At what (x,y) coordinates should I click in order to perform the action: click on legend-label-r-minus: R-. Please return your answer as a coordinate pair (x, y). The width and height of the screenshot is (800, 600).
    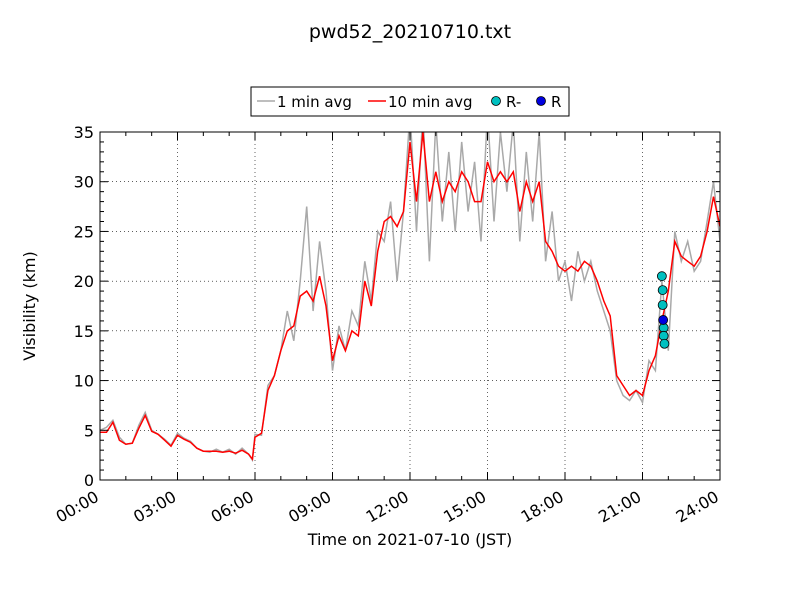
    Looking at the image, I should click on (513, 102).